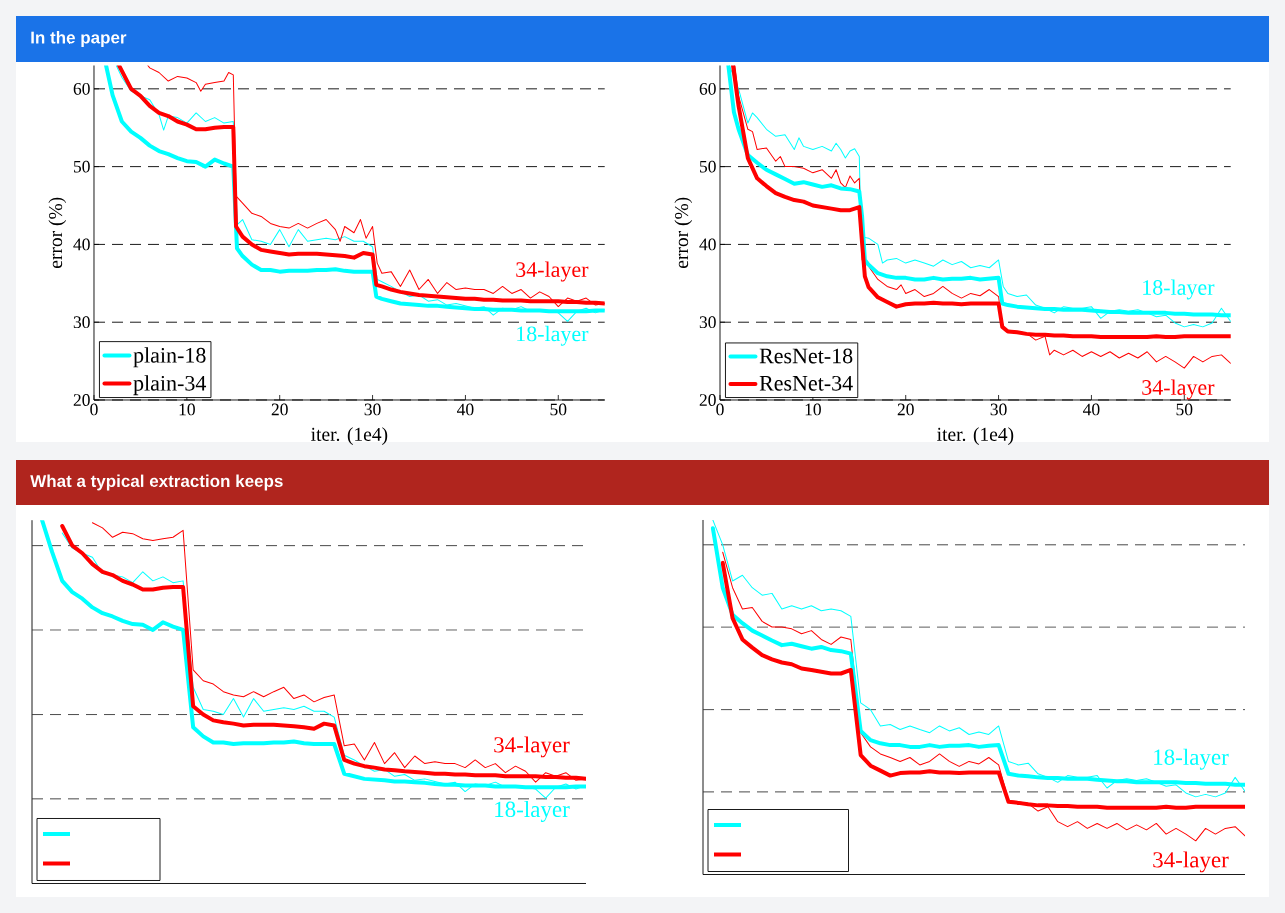  I want to click on chart-title: What a typical extraction keeps, so click(156, 482).